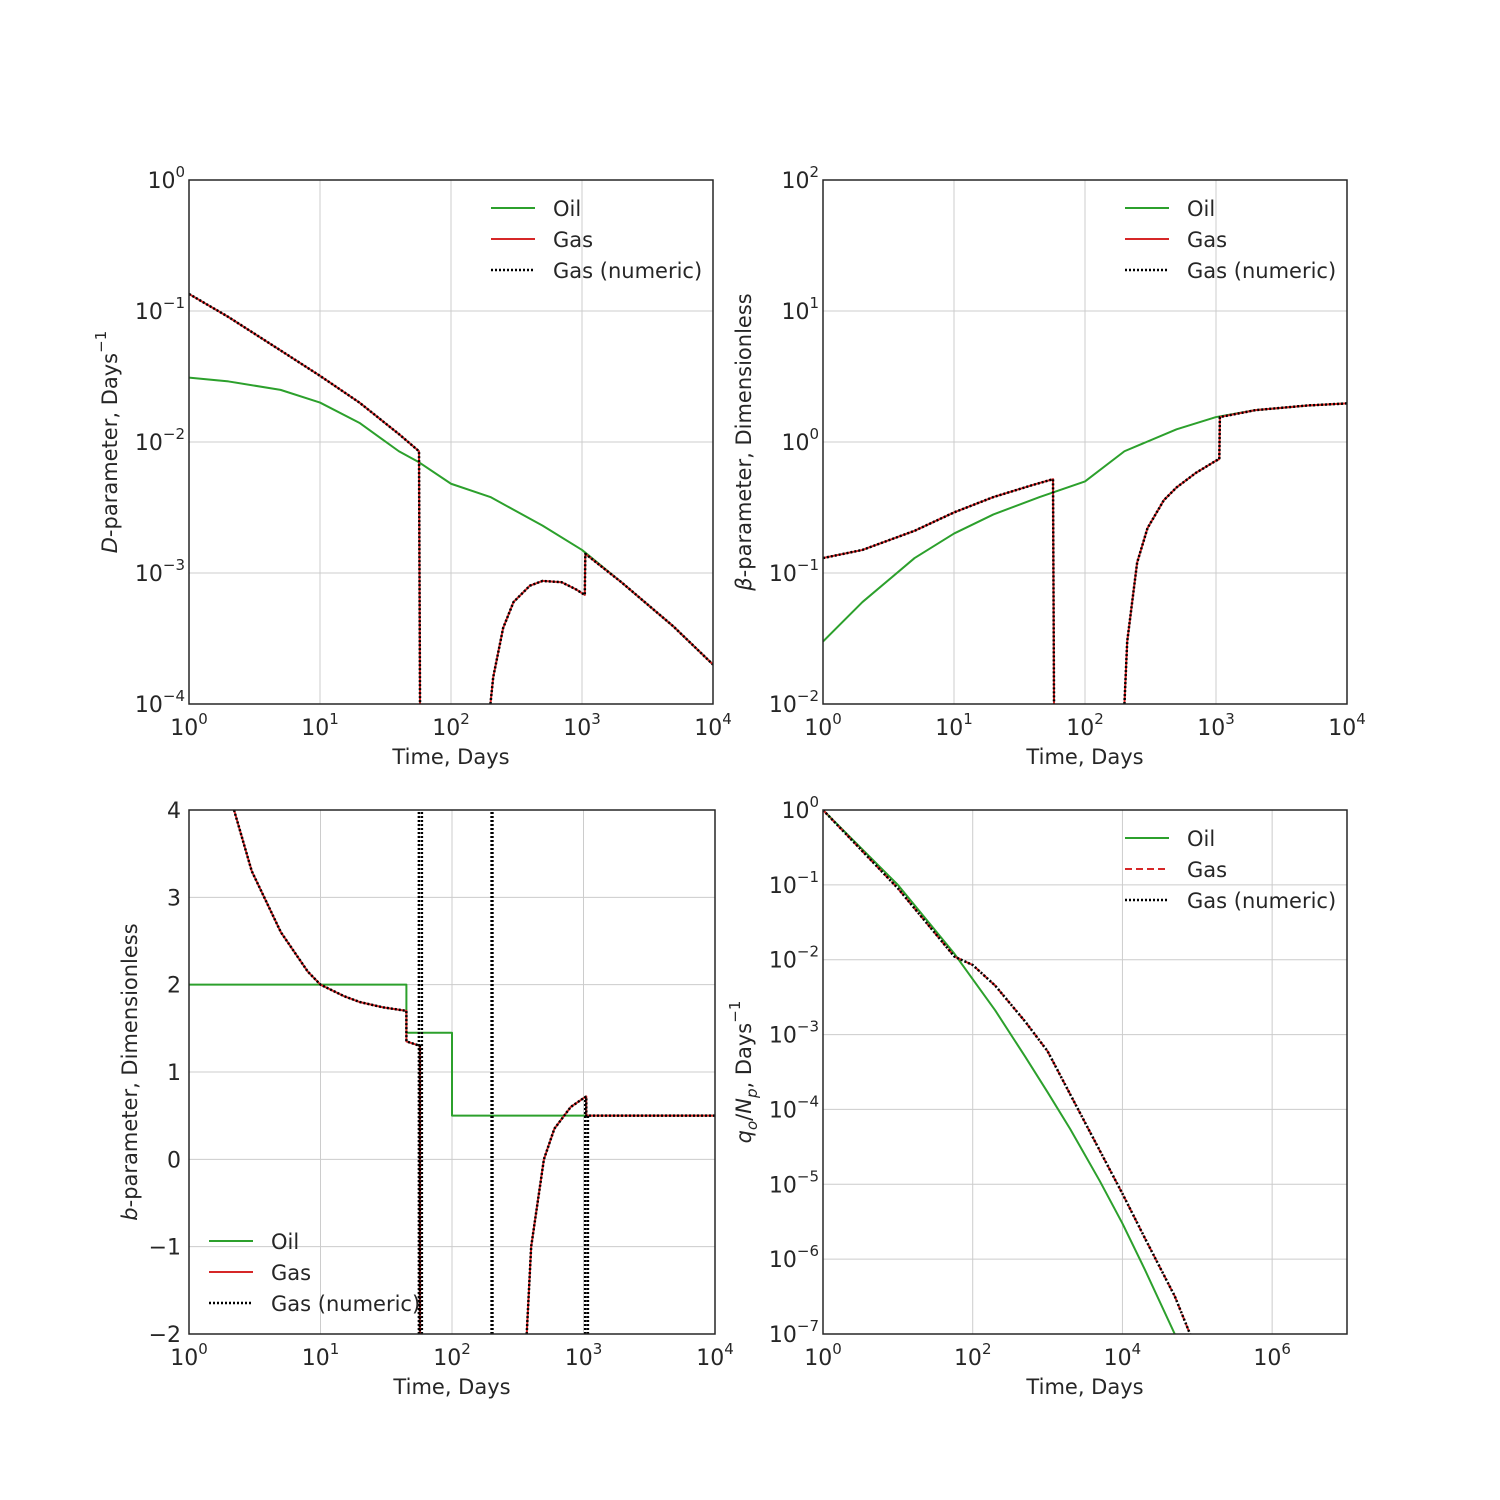 Image resolution: width=1500 pixels, height=1500 pixels. Describe the element at coordinates (174, 1073) in the screenshot. I see `y-tick-label: 1` at that location.